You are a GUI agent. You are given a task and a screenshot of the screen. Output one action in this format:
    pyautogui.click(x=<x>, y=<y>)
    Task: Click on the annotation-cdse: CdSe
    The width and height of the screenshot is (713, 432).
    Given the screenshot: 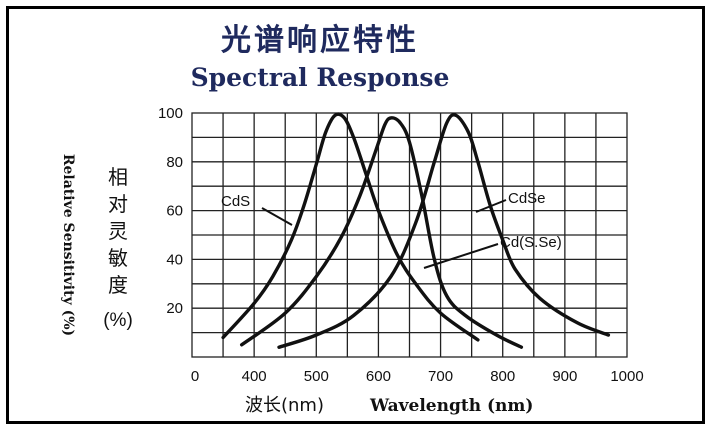 What is the action you would take?
    pyautogui.click(x=527, y=198)
    